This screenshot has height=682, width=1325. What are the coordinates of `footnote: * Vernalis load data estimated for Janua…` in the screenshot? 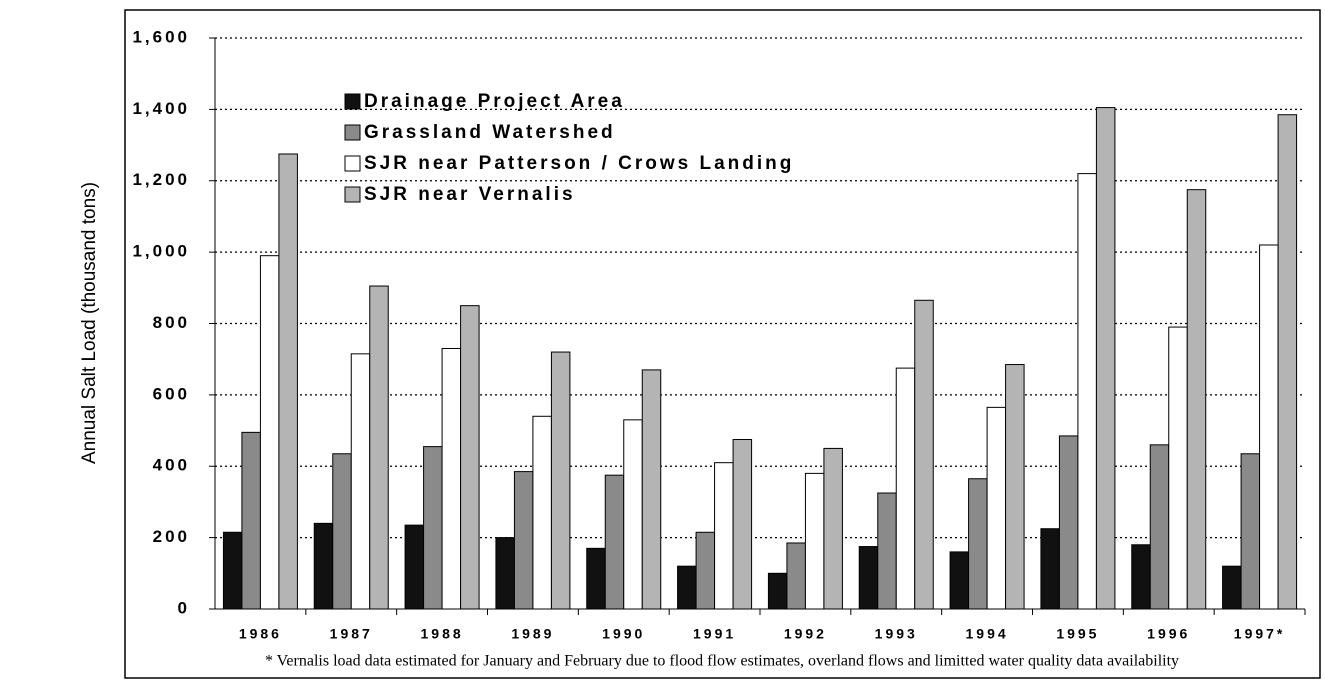 It's located at (722, 661).